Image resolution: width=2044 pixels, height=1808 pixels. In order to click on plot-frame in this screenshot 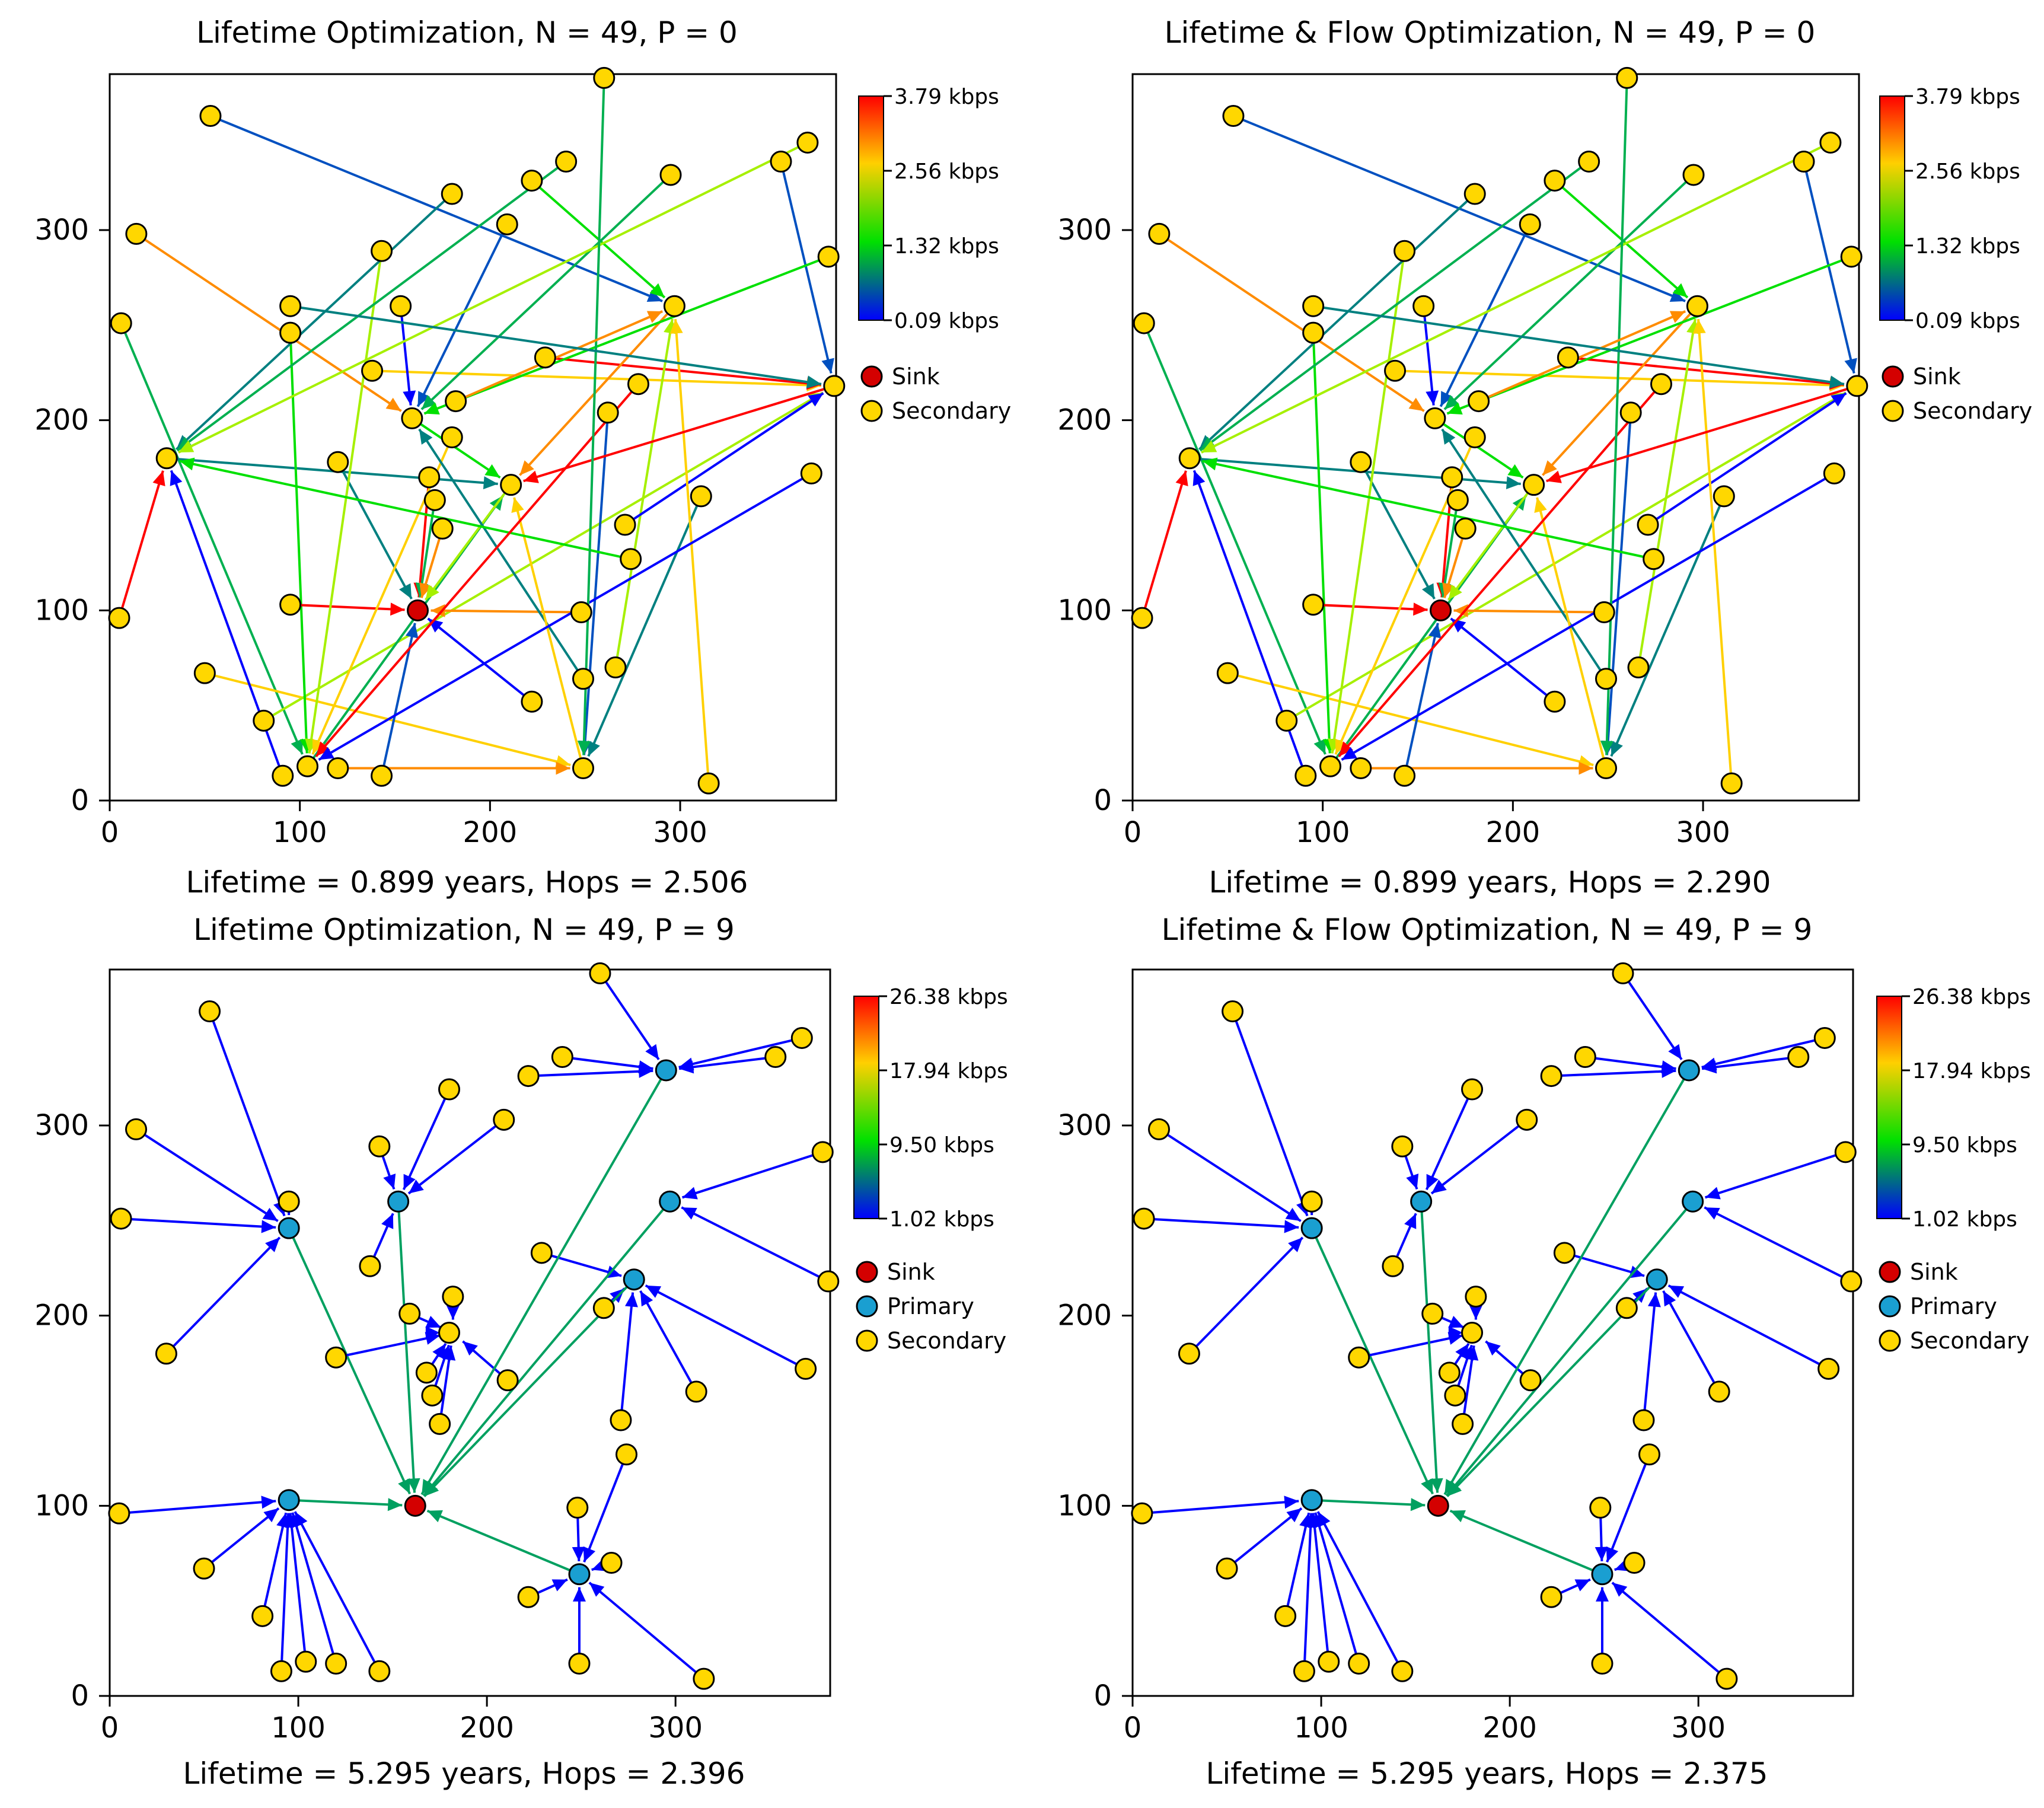, I will do `click(470, 1332)`.